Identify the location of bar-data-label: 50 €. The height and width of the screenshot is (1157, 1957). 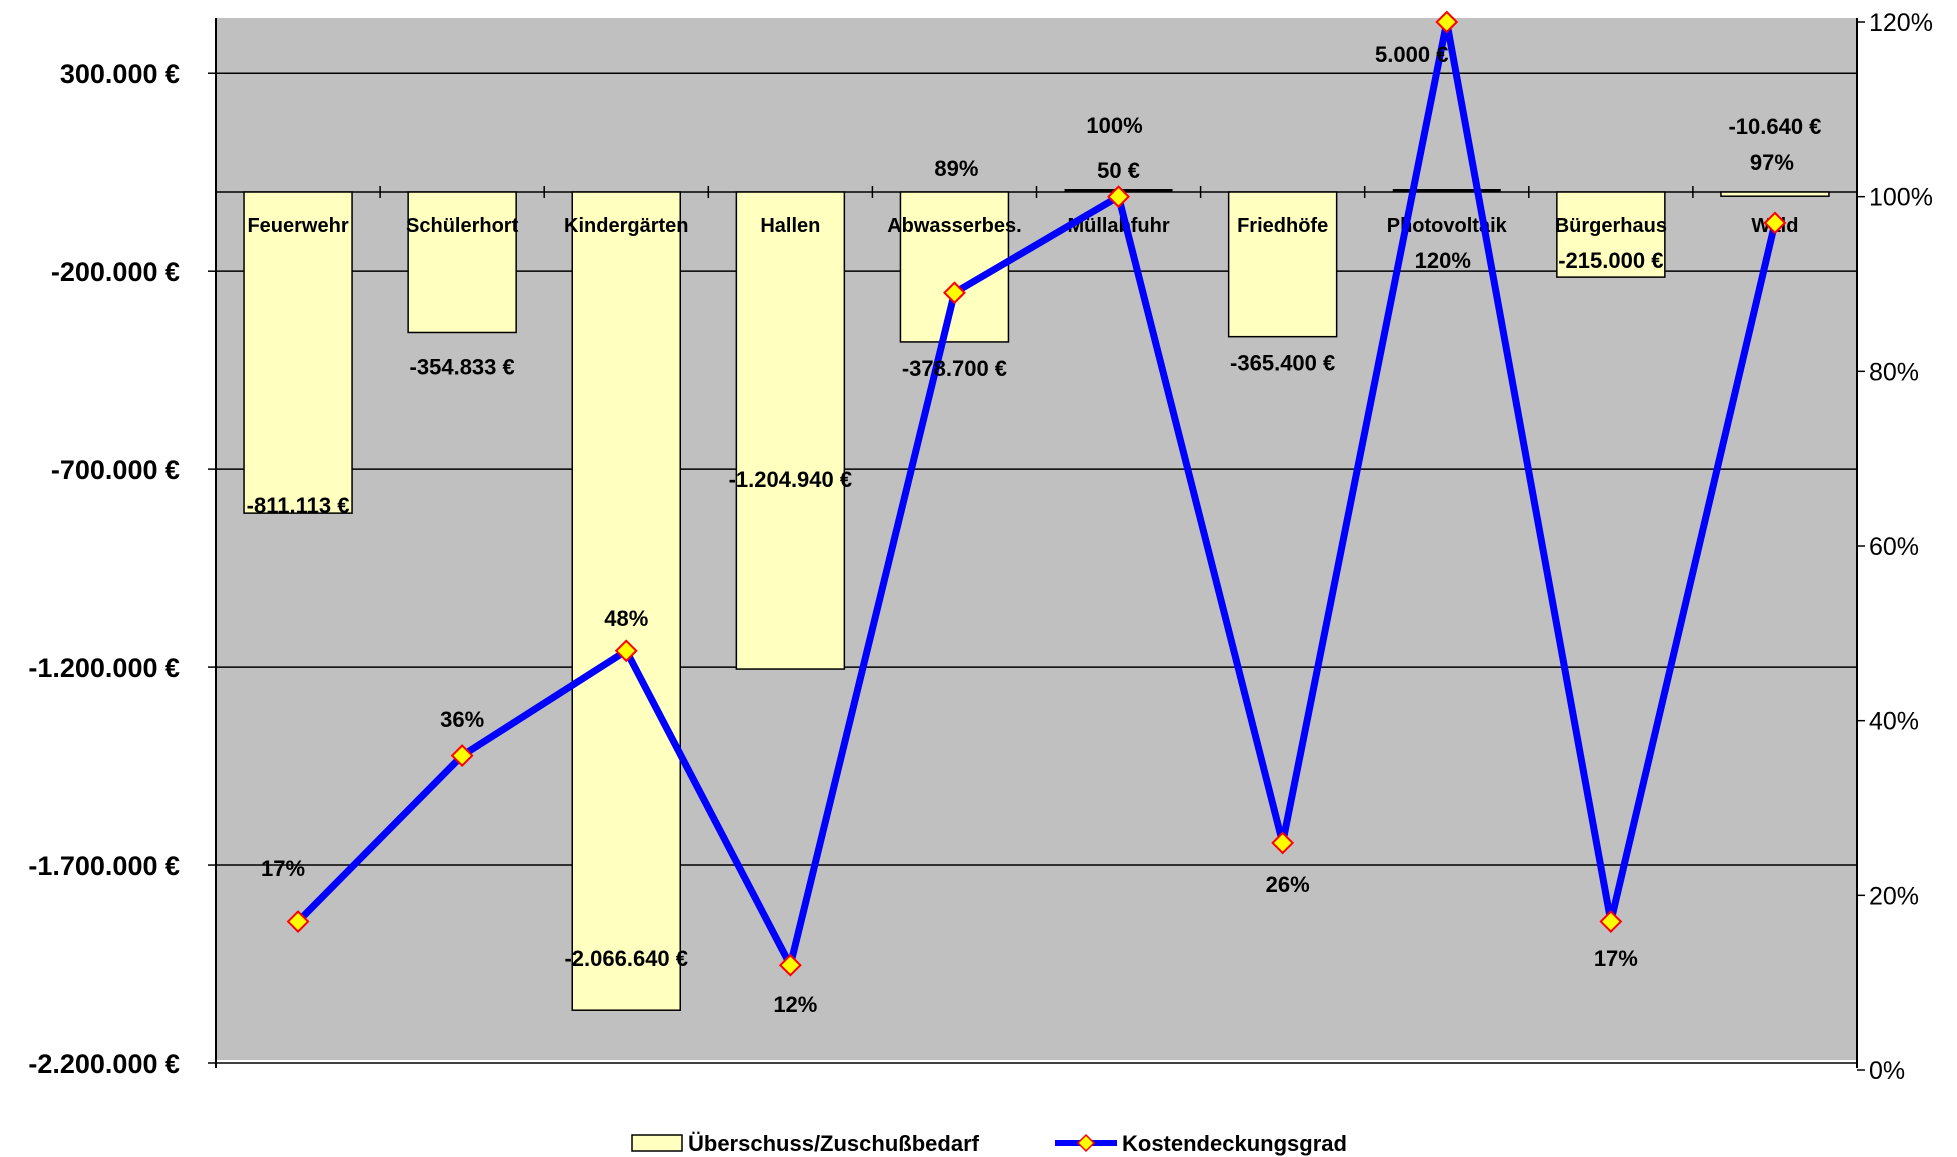
(1118, 170).